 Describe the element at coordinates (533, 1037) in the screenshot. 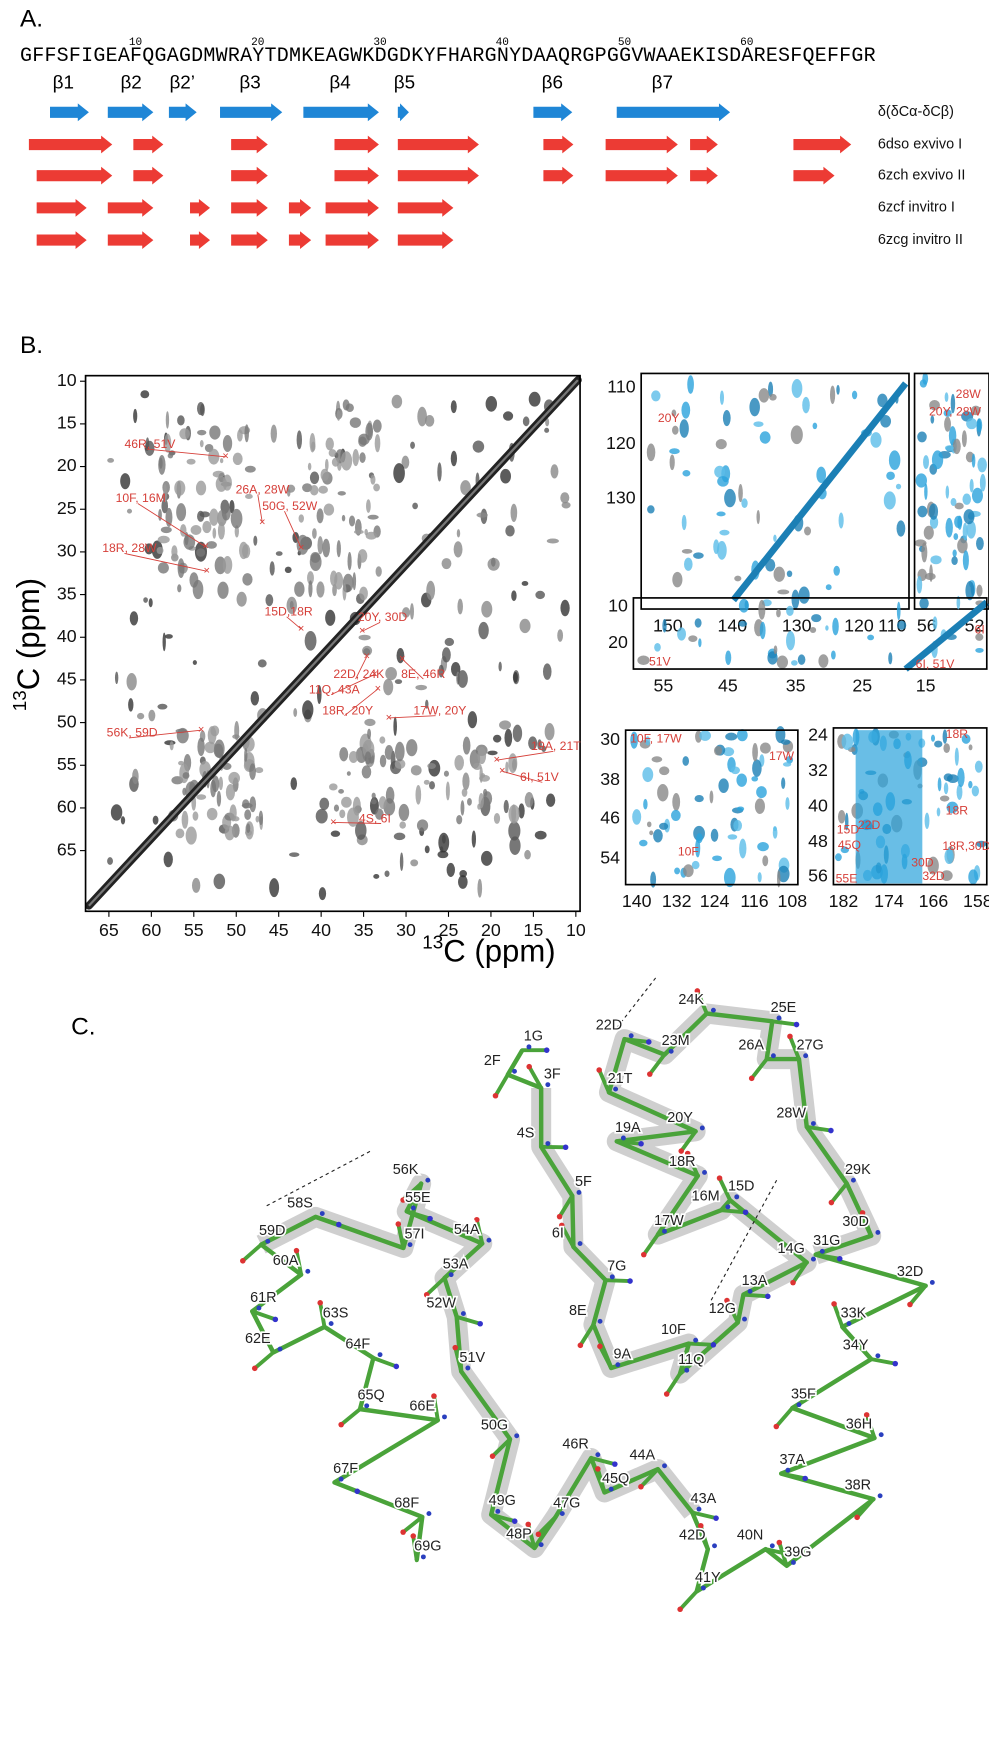

I see `residue-label: 1G` at that location.